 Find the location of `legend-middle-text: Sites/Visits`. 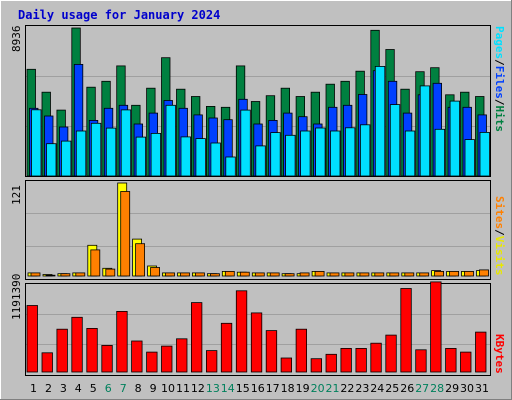

legend-middle-text: Sites/Visits is located at coordinates (499, 236).